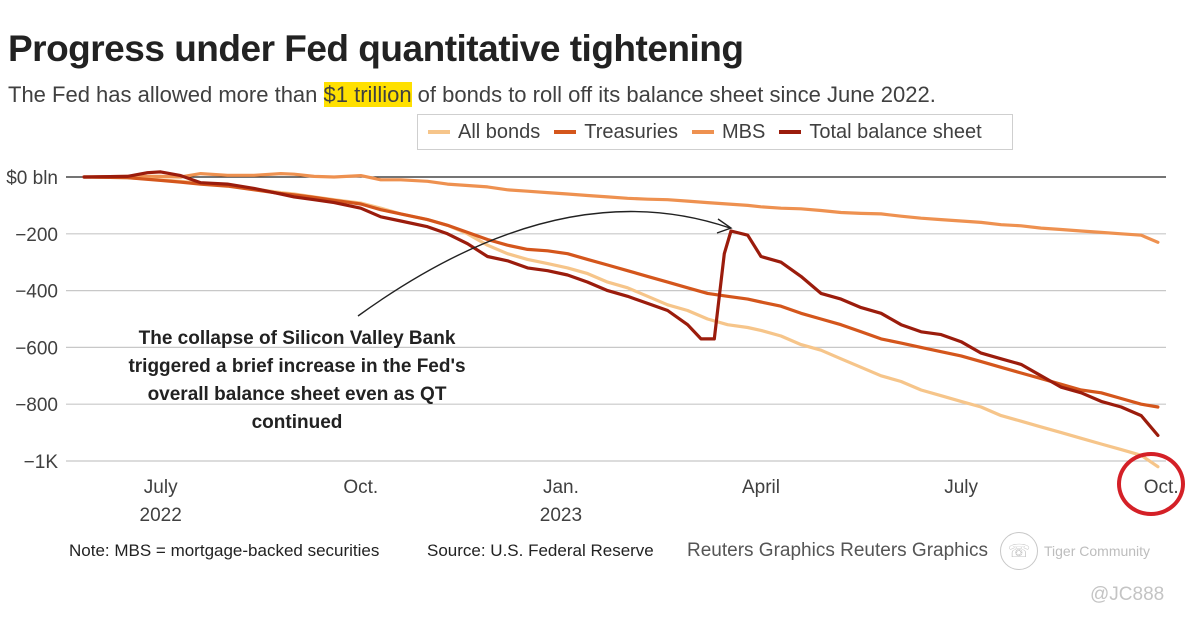 This screenshot has width=1192, height=621. Describe the element at coordinates (561, 487) in the screenshot. I see `x-tick-label: Jan.` at that location.